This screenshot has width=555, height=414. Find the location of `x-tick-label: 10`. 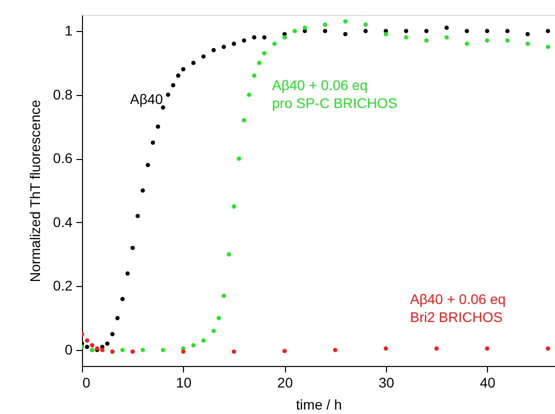

x-tick-label: 10 is located at coordinates (184, 382).